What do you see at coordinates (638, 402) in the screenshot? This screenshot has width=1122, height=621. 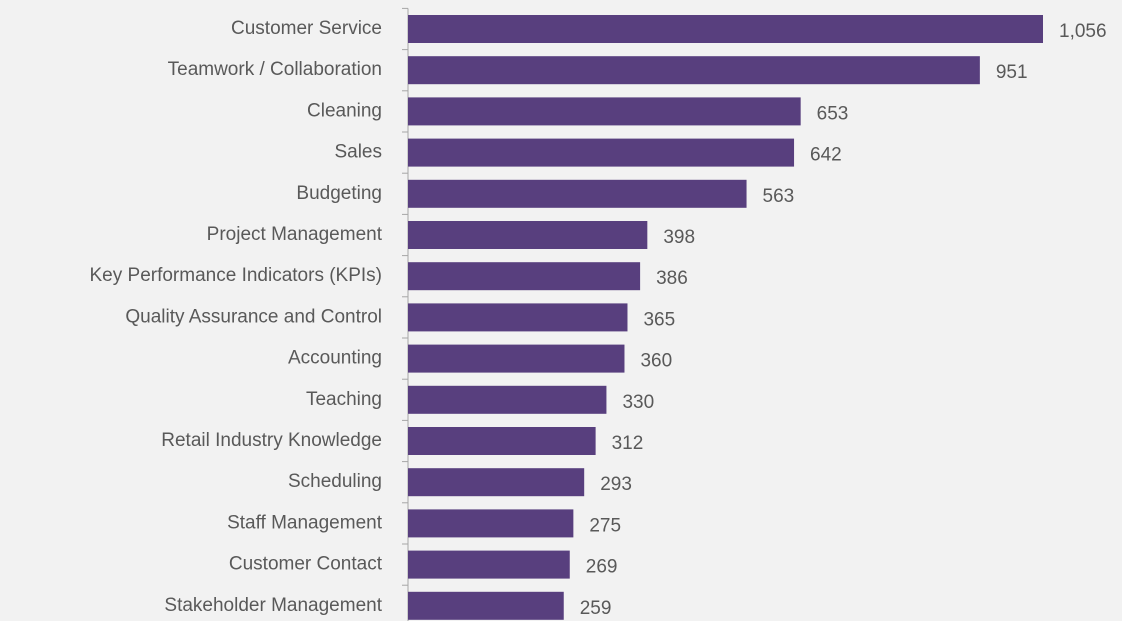 I see `value-label: 330` at bounding box center [638, 402].